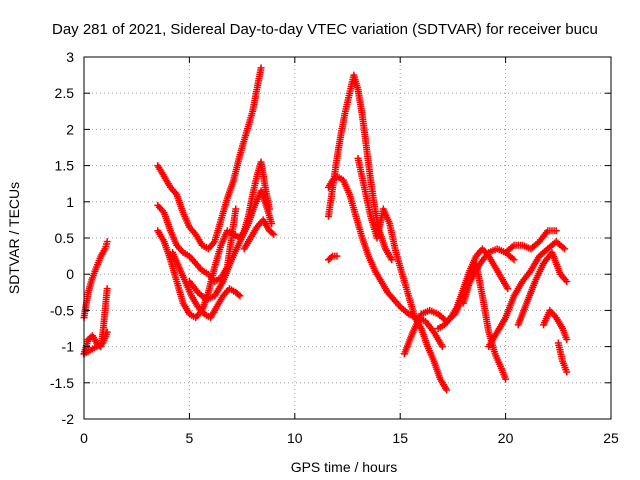 Image resolution: width=640 pixels, height=480 pixels. I want to click on y-tick-label: 2.5, so click(65, 93).